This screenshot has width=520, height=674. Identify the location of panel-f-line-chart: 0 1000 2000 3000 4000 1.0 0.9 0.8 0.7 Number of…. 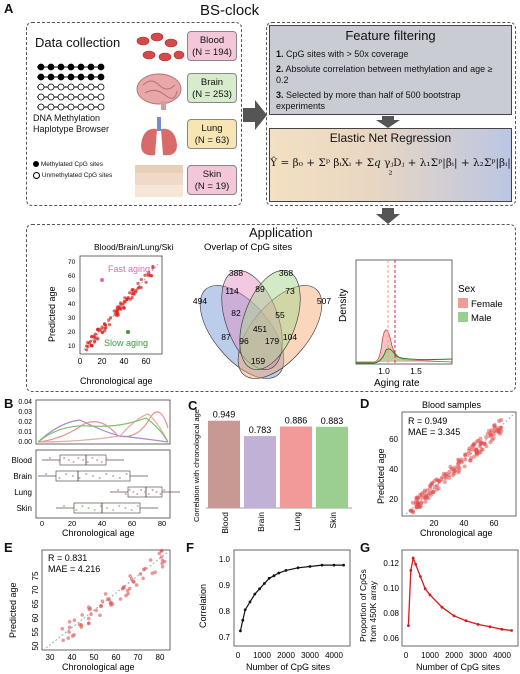
(274, 610).